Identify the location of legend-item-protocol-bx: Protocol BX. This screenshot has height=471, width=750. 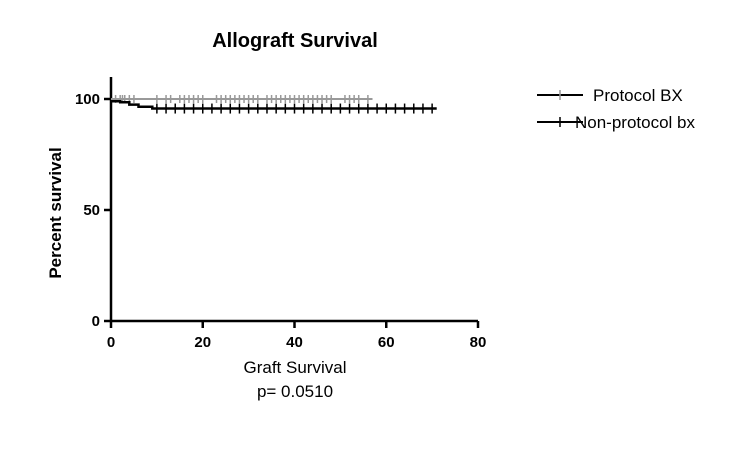
(610, 95).